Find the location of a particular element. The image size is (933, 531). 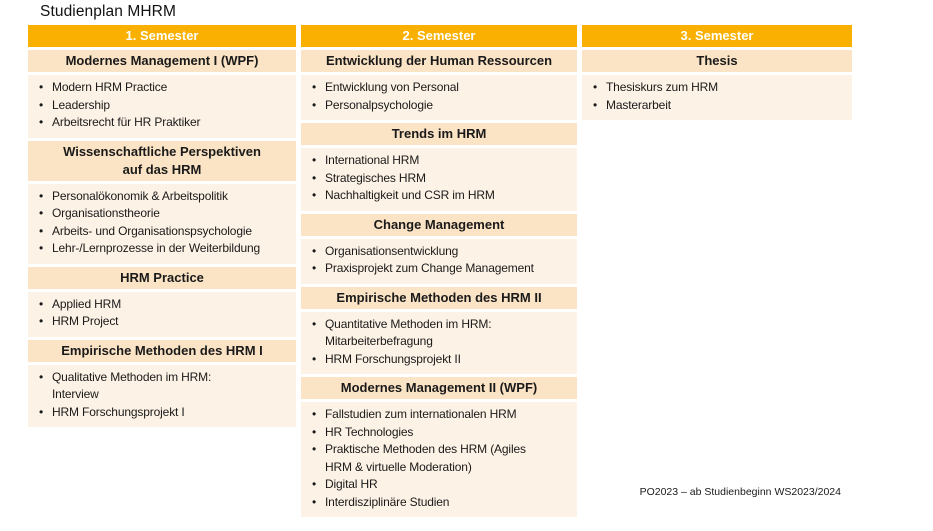

module-title: Entwicklung der Human Ressourcen is located at coordinates (439, 61).